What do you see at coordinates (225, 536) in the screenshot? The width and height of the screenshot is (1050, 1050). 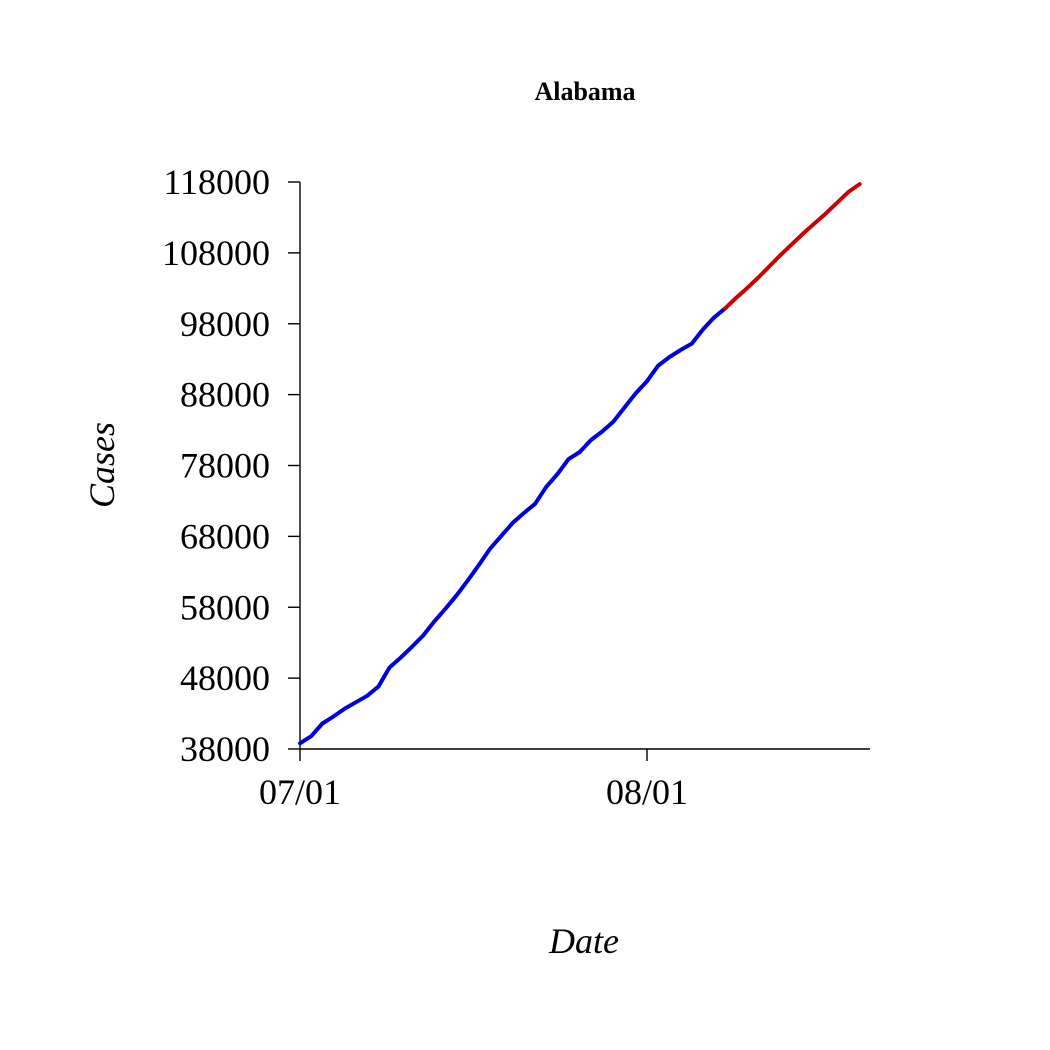 I see `y-tick-label: 68000` at bounding box center [225, 536].